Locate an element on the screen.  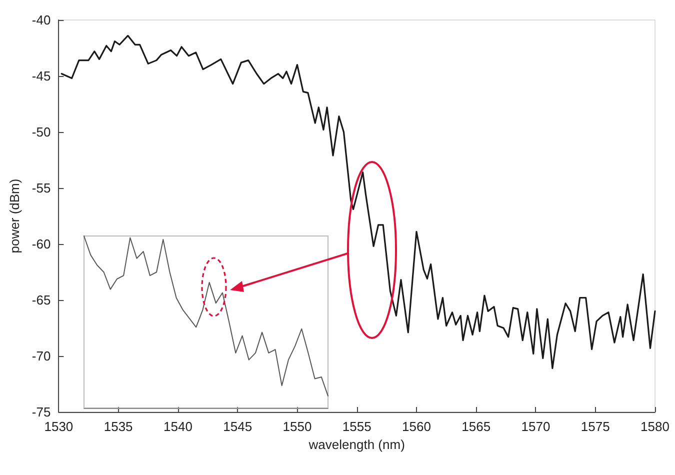
x-tick-label: 1550 is located at coordinates (297, 426).